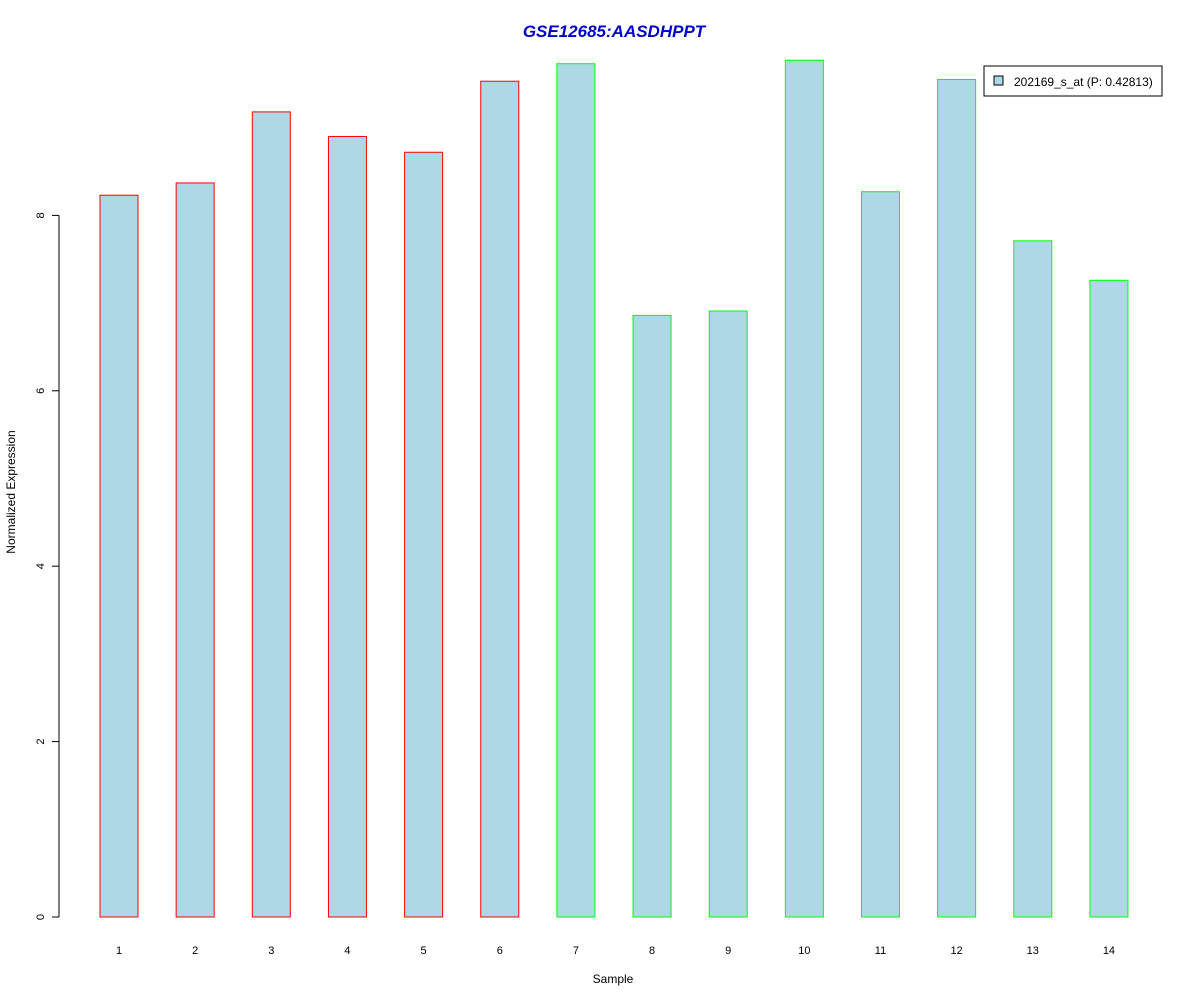  Describe the element at coordinates (728, 951) in the screenshot. I see `x-tick-label: 9` at that location.